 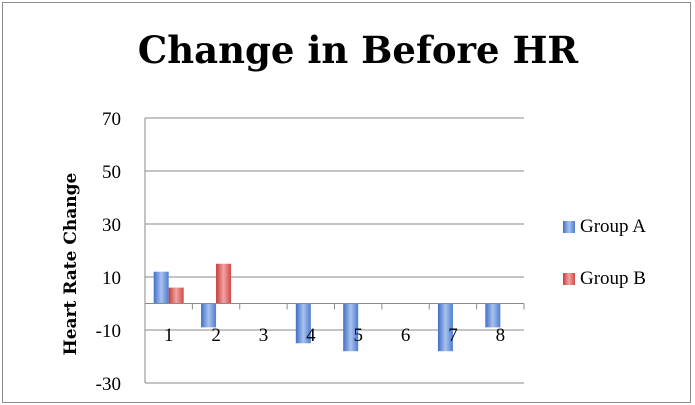 I want to click on y-axis-label: Heart Rate Change, so click(x=71, y=263).